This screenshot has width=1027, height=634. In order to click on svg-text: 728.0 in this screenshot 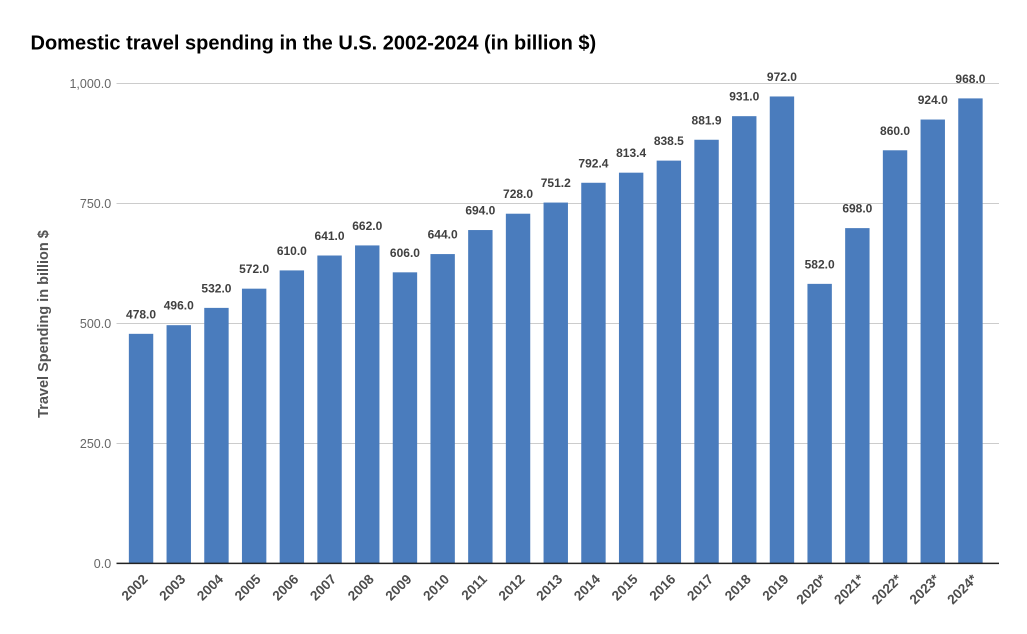, I will do `click(518, 194)`.